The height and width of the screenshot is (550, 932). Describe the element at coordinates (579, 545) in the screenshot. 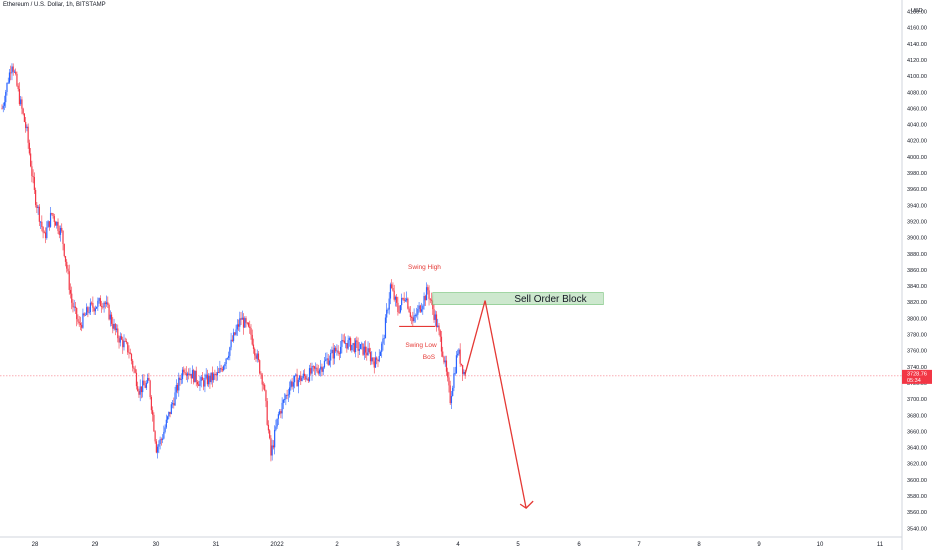

I see `x-tick-label: 6` at that location.